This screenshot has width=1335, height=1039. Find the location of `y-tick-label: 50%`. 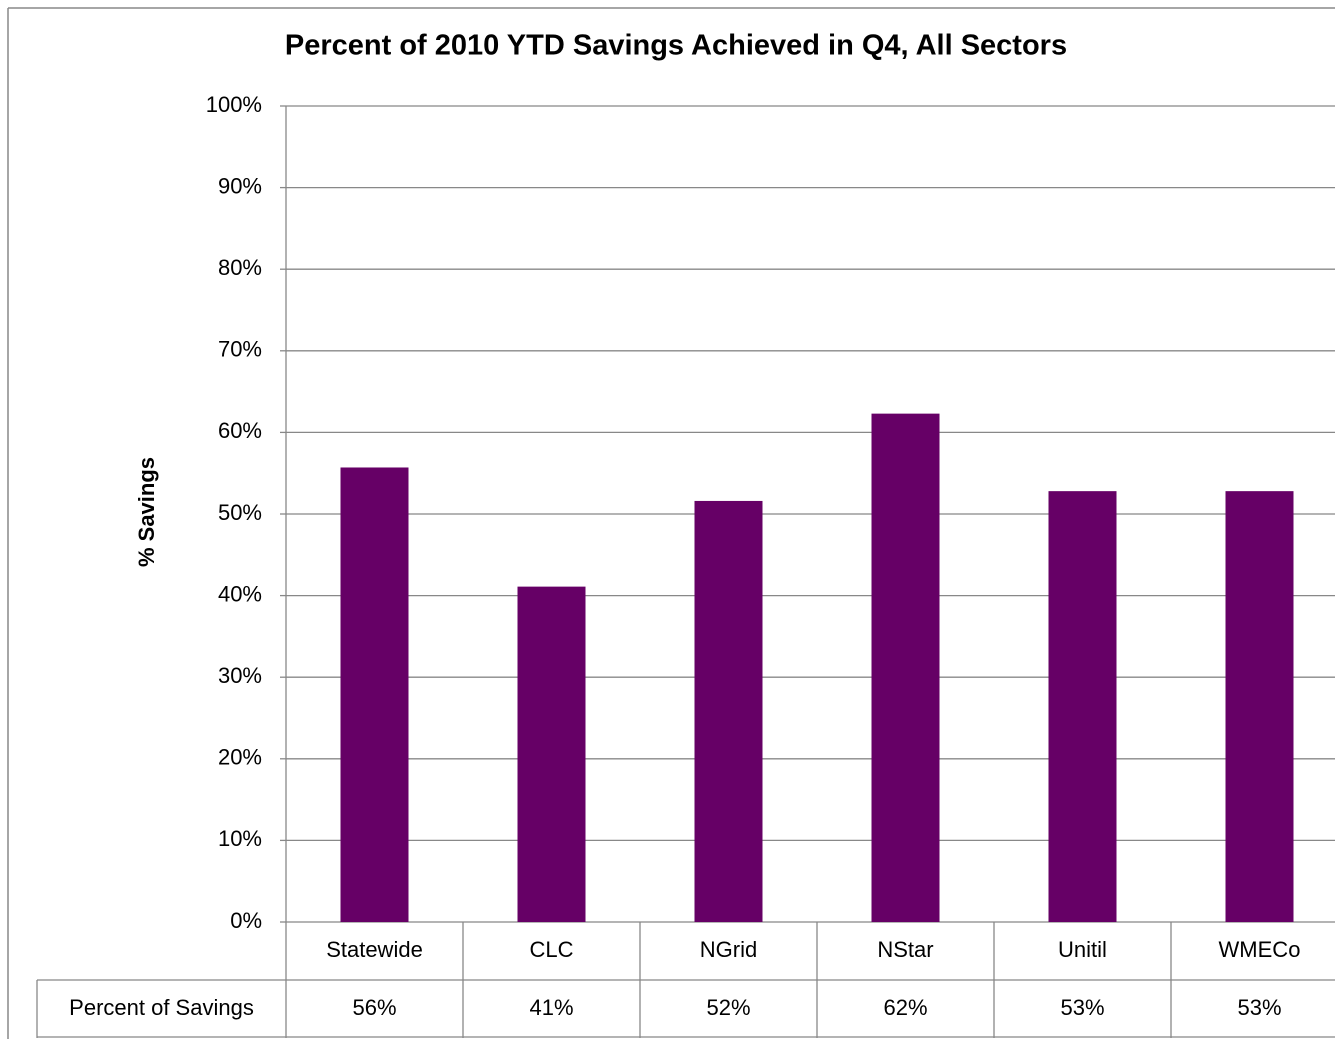

y-tick-label: 50% is located at coordinates (240, 512).